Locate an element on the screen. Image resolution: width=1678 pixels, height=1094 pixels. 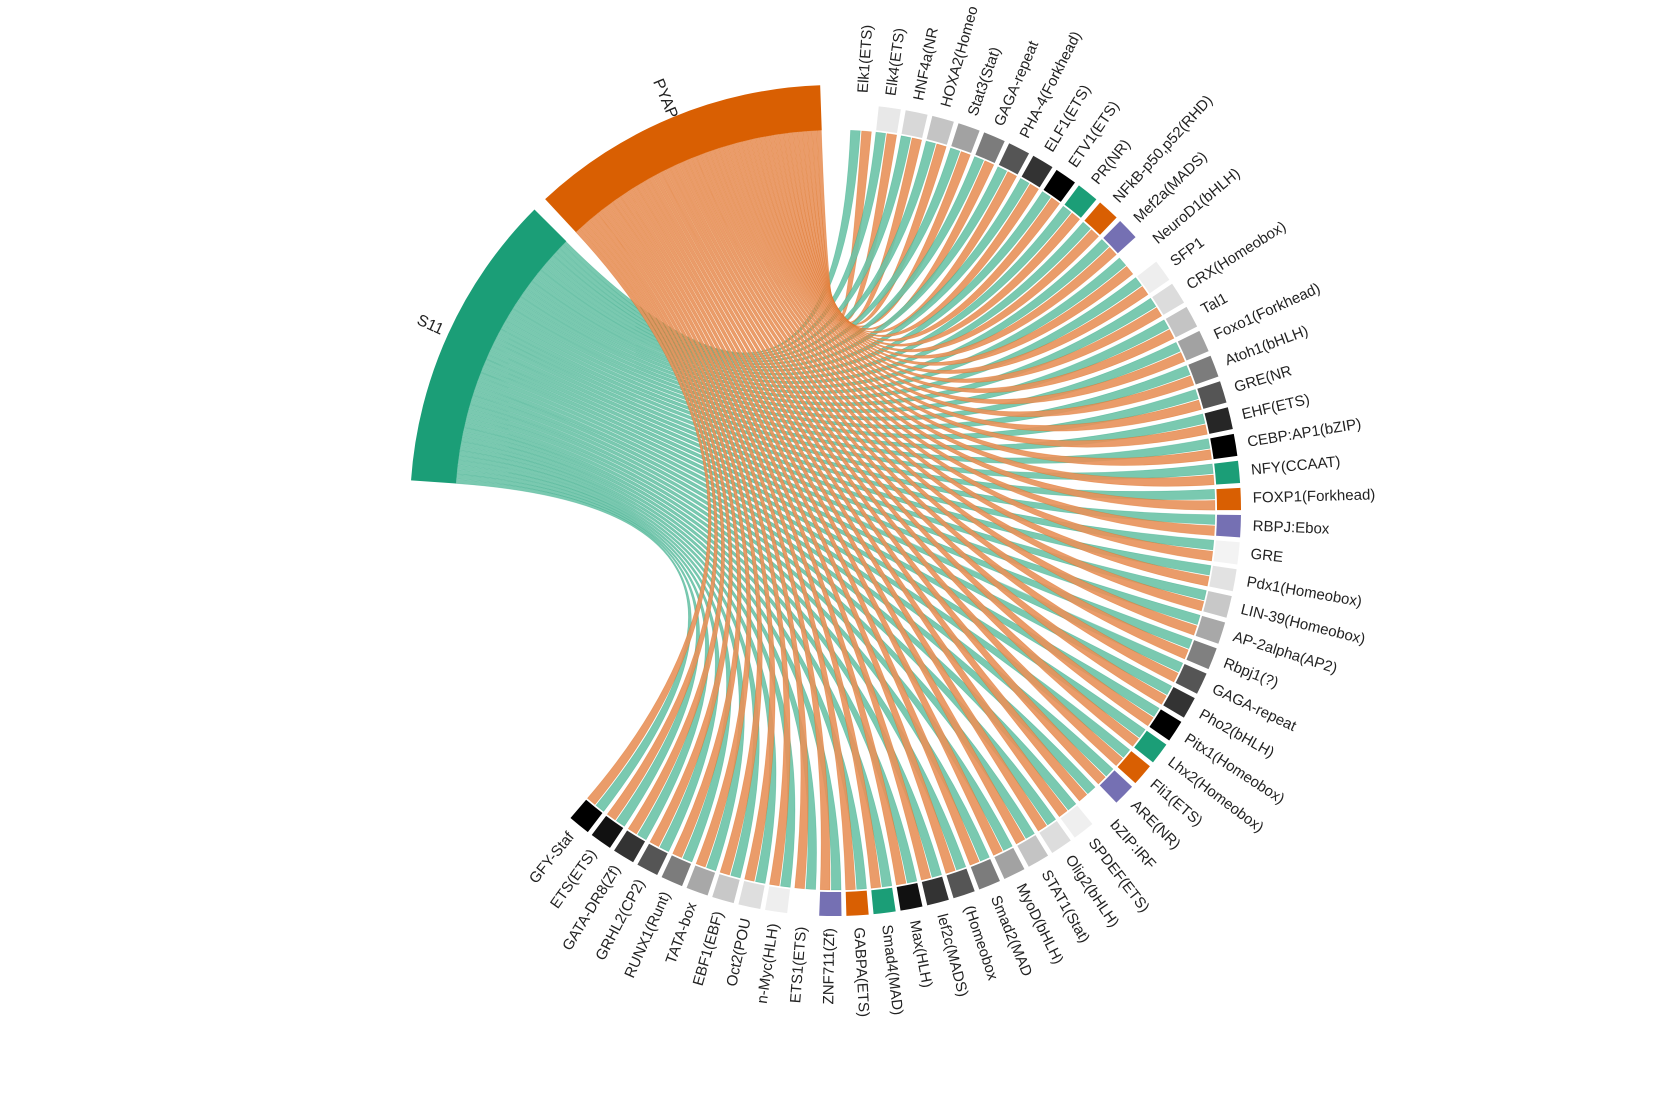
target-label-crx-homeobox-14: CRX(Homeobox) is located at coordinates (1237, 255).